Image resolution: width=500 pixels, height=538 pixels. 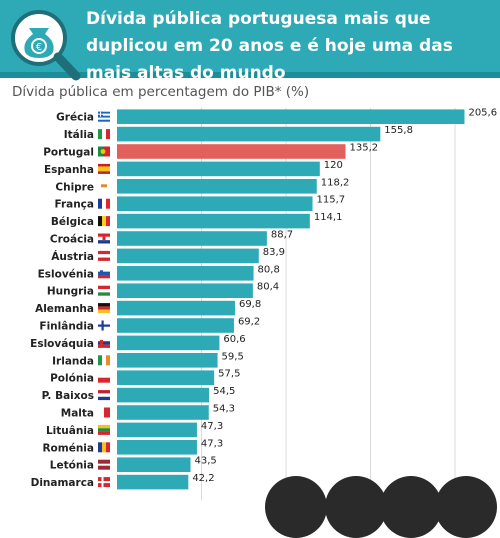 What do you see at coordinates (157, 447) in the screenshot?
I see `bar-rom-nia` at bounding box center [157, 447].